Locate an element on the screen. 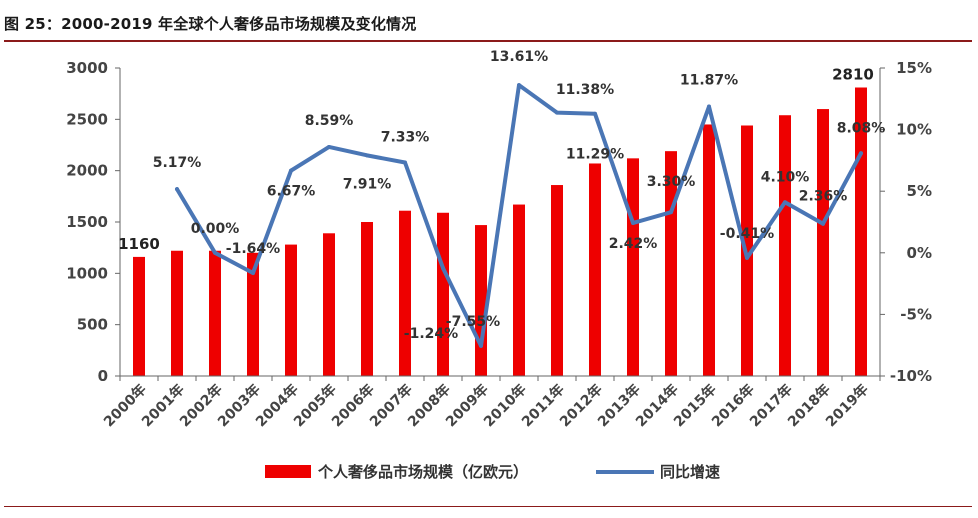 Image resolution: width=978 pixels, height=518 pixels. left-tick-label-5: 2500 is located at coordinates (87, 119).